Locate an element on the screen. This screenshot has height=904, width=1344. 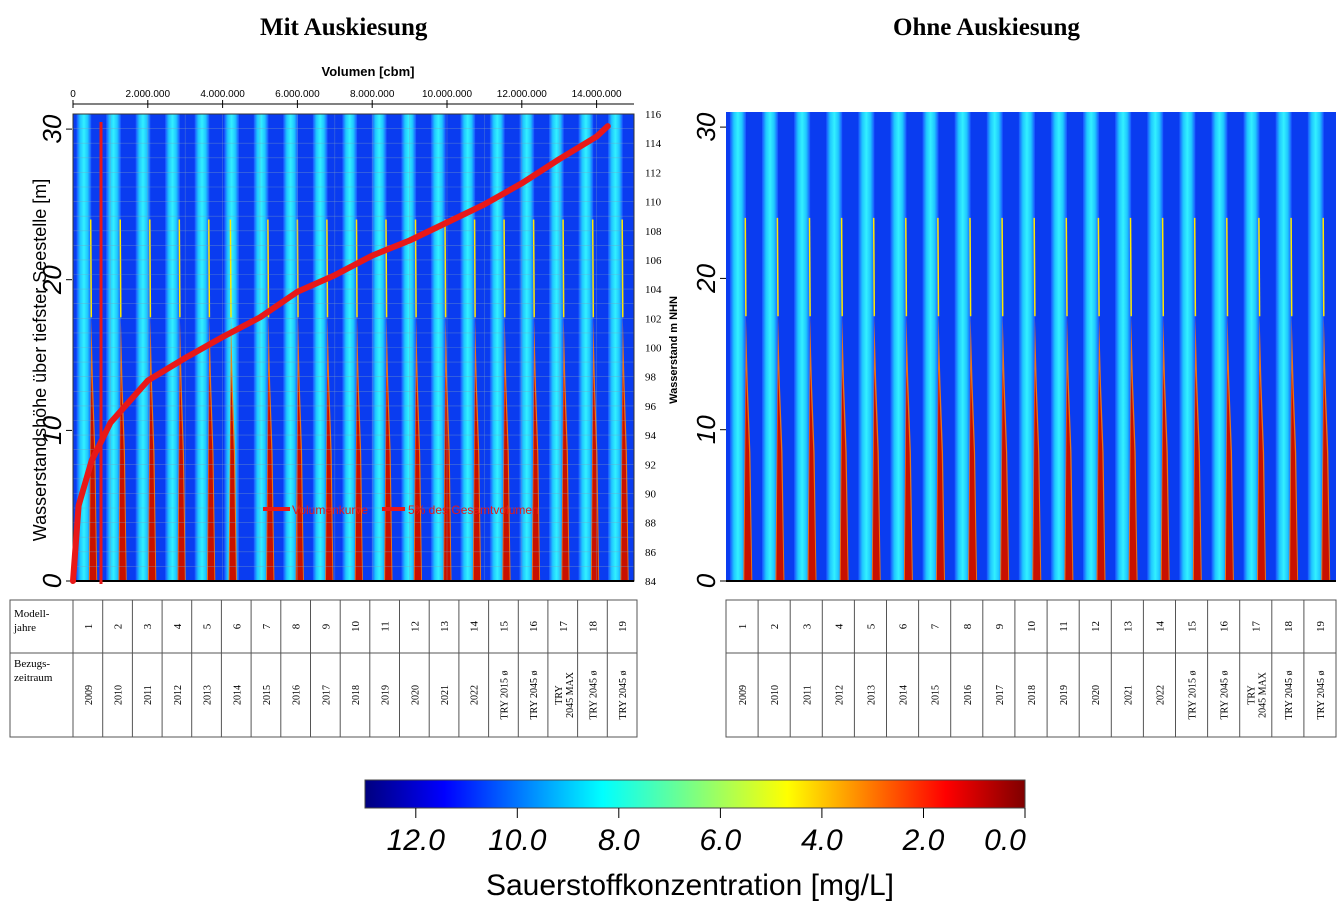
period-cell: 2021 is located at coordinates (1128, 695).